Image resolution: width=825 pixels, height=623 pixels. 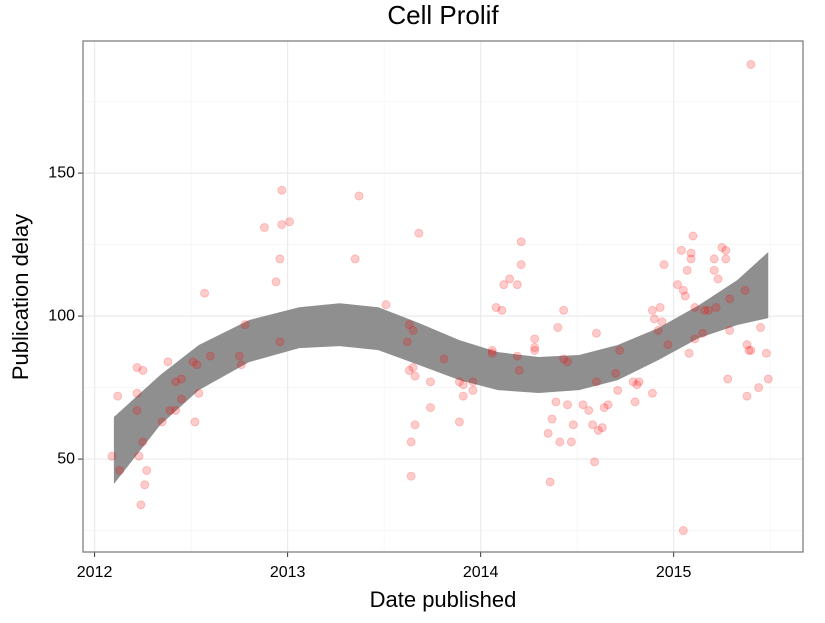 I want to click on y-tick-label: 150, so click(x=61, y=172).